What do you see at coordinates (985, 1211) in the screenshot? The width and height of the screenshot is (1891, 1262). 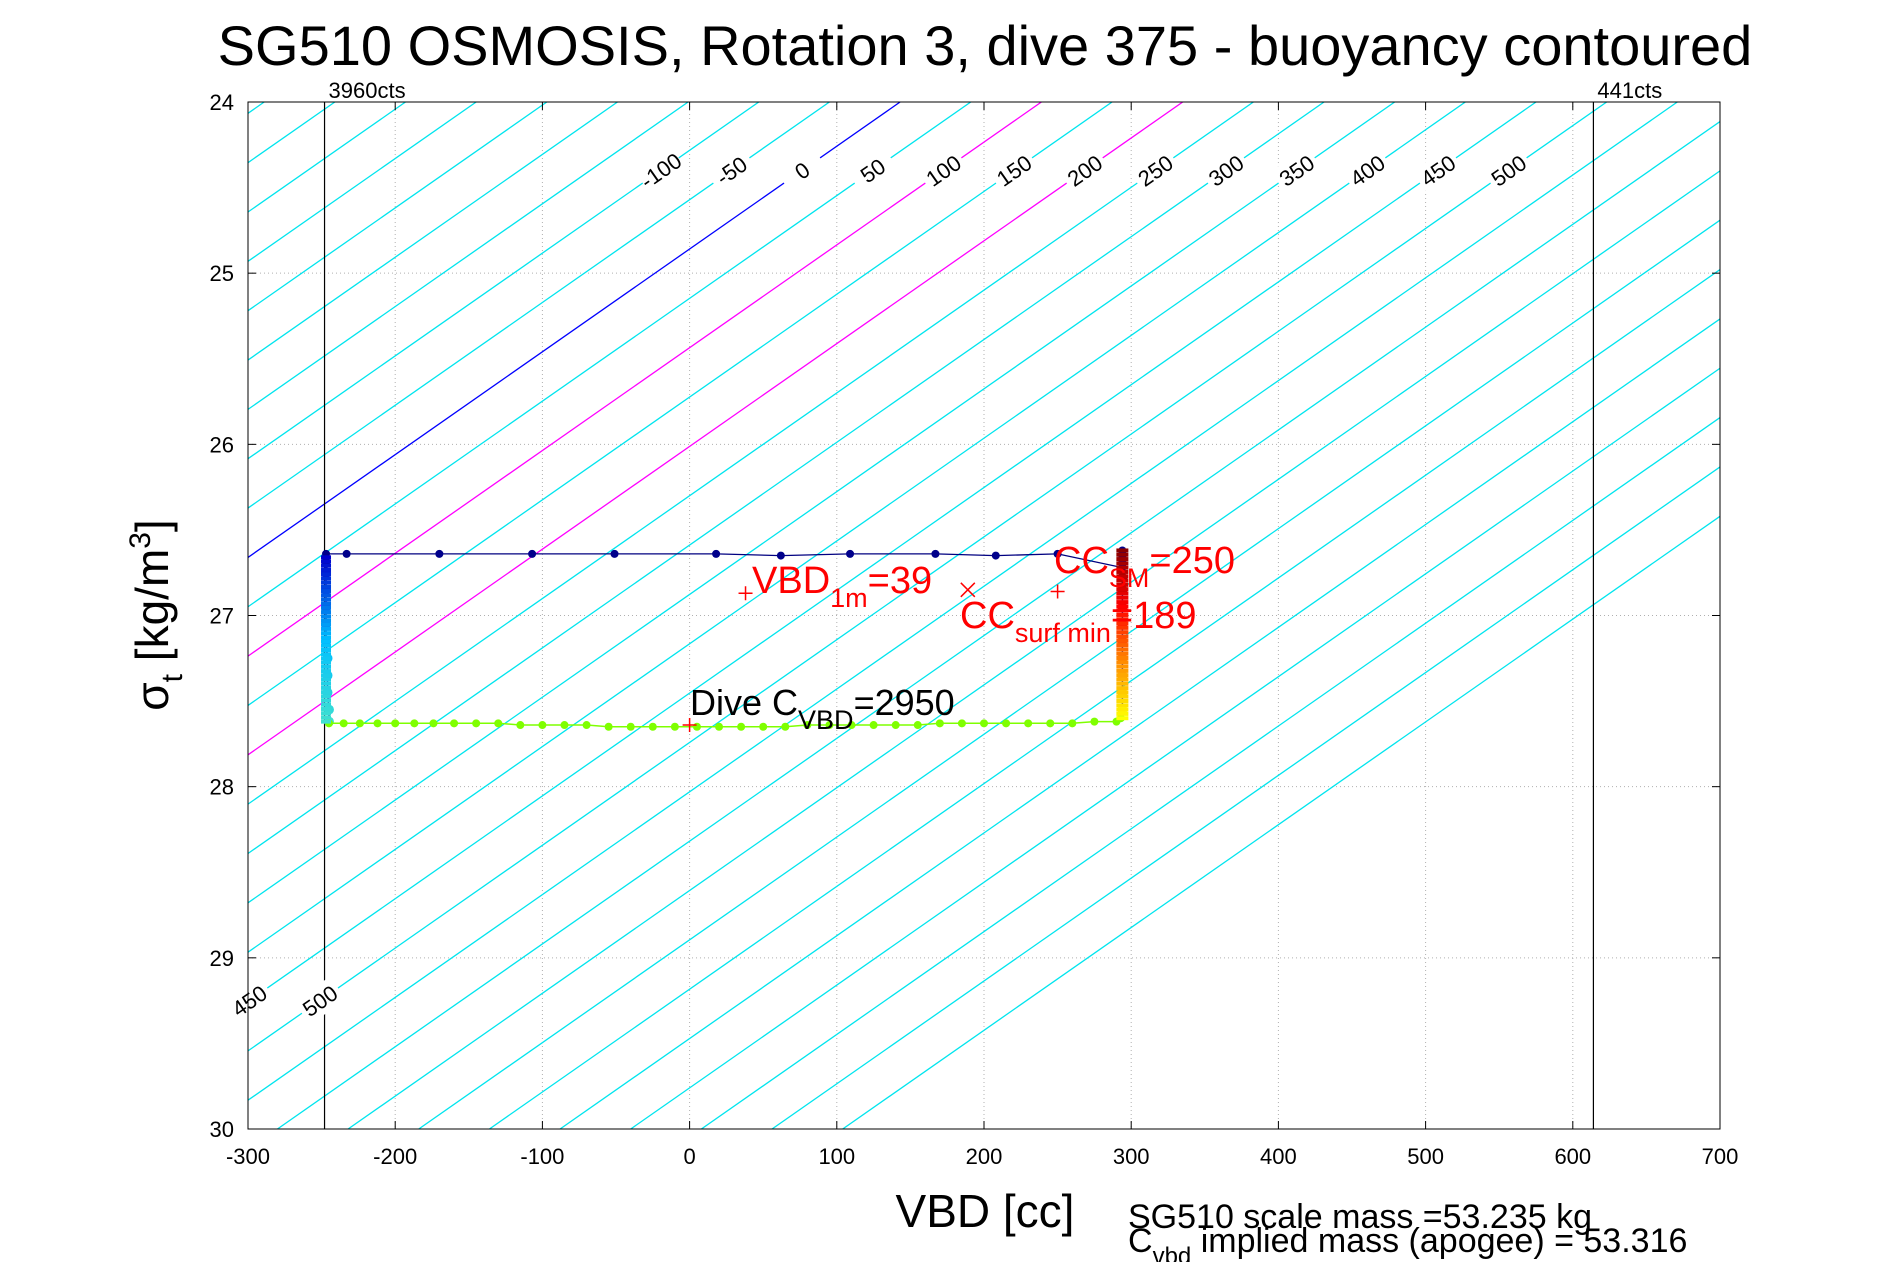 I see `x-axis-label: VBD [cc]` at bounding box center [985, 1211].